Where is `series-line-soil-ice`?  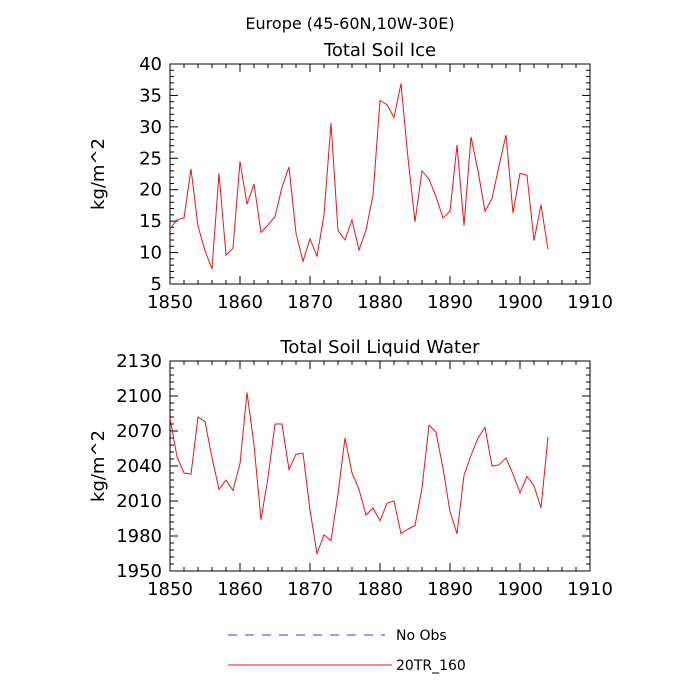
series-line-soil-ice is located at coordinates (359, 176).